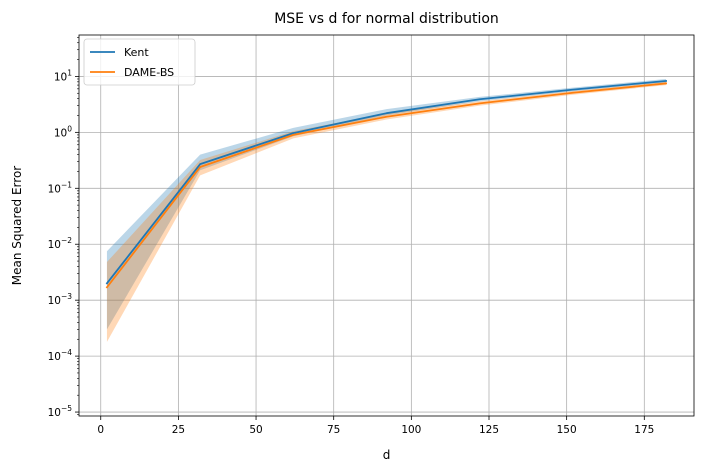 This screenshot has width=702, height=474. Describe the element at coordinates (255, 430) in the screenshot. I see `x-tick-label: 50` at that location.